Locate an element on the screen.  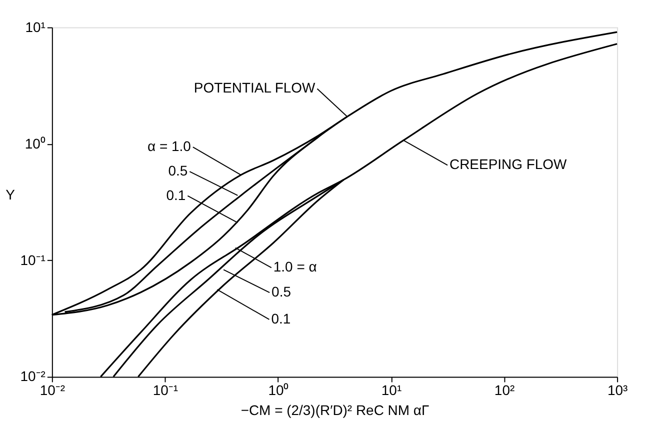
x-tick-label: 10³ is located at coordinates (617, 390).